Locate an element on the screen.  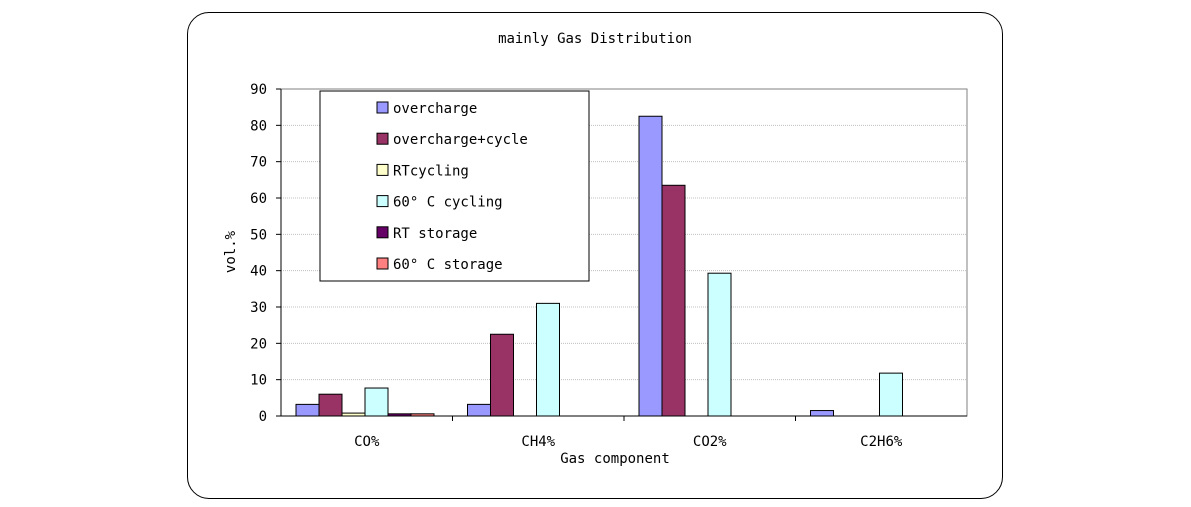
x-tick-label: CO% is located at coordinates (367, 442).